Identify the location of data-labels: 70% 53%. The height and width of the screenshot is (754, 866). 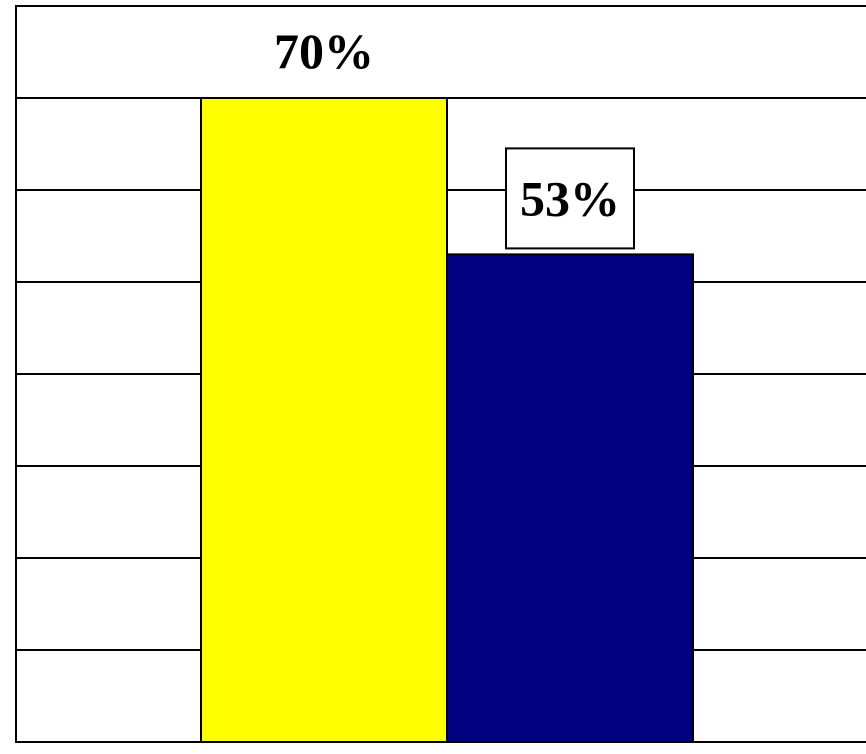
(454, 136).